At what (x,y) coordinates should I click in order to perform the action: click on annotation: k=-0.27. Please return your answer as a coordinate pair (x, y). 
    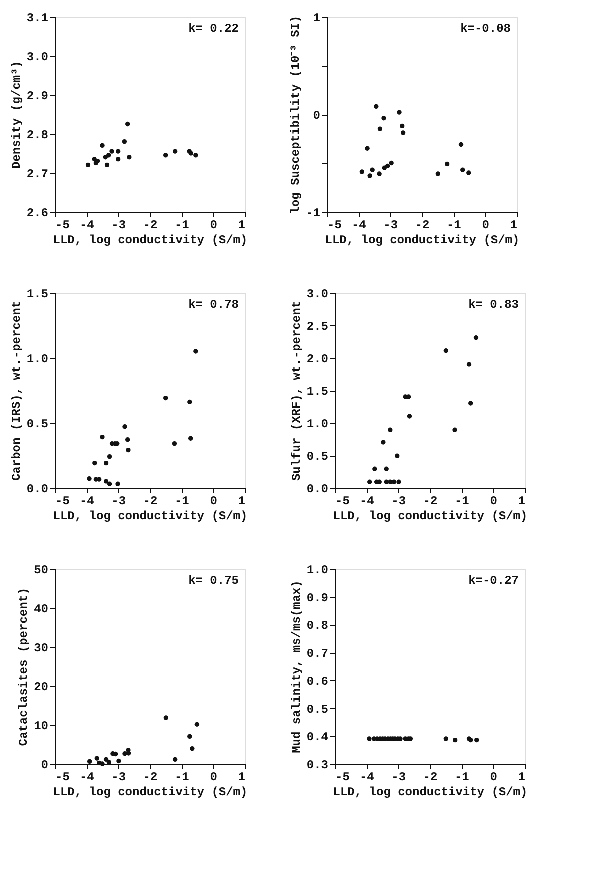
    Looking at the image, I should click on (493, 581).